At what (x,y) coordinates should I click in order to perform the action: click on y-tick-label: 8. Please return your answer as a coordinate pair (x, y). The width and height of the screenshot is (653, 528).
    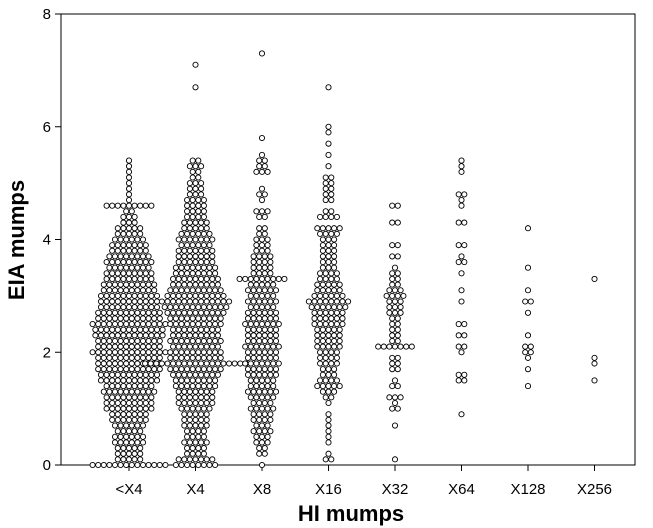
    Looking at the image, I should click on (47, 14).